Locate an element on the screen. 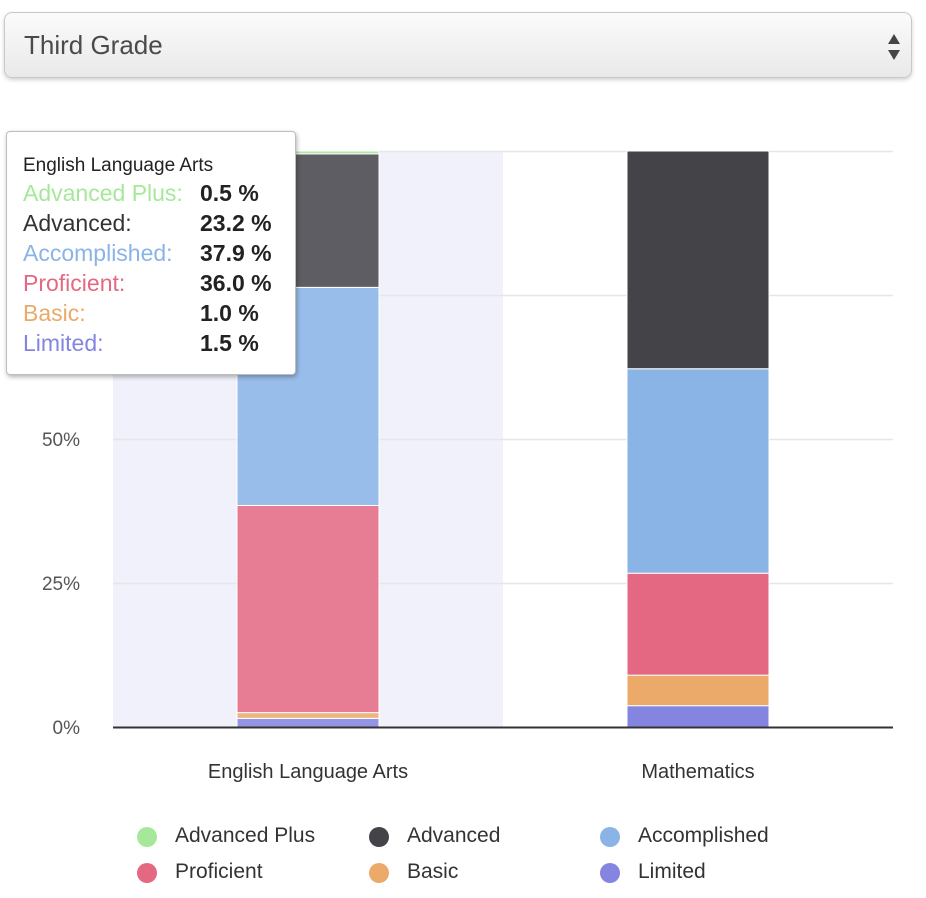 Image resolution: width=926 pixels, height=898 pixels. tooltip-value: 0.5 % is located at coordinates (229, 193).